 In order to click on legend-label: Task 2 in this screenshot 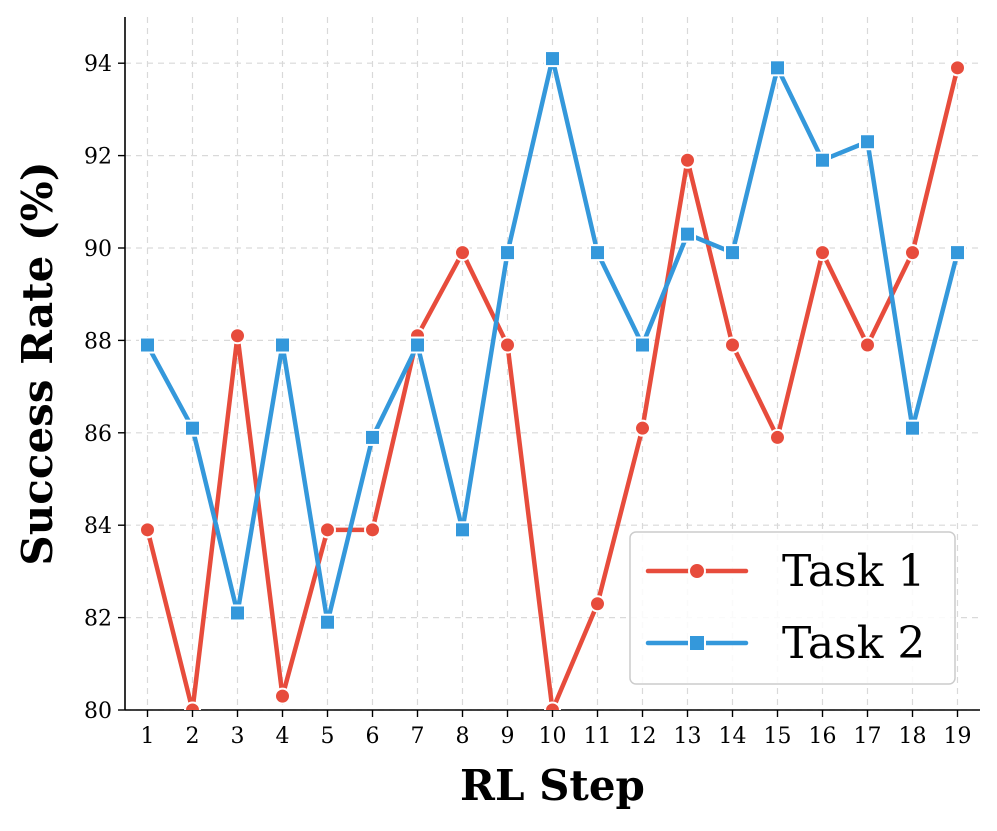, I will do `click(853, 643)`.